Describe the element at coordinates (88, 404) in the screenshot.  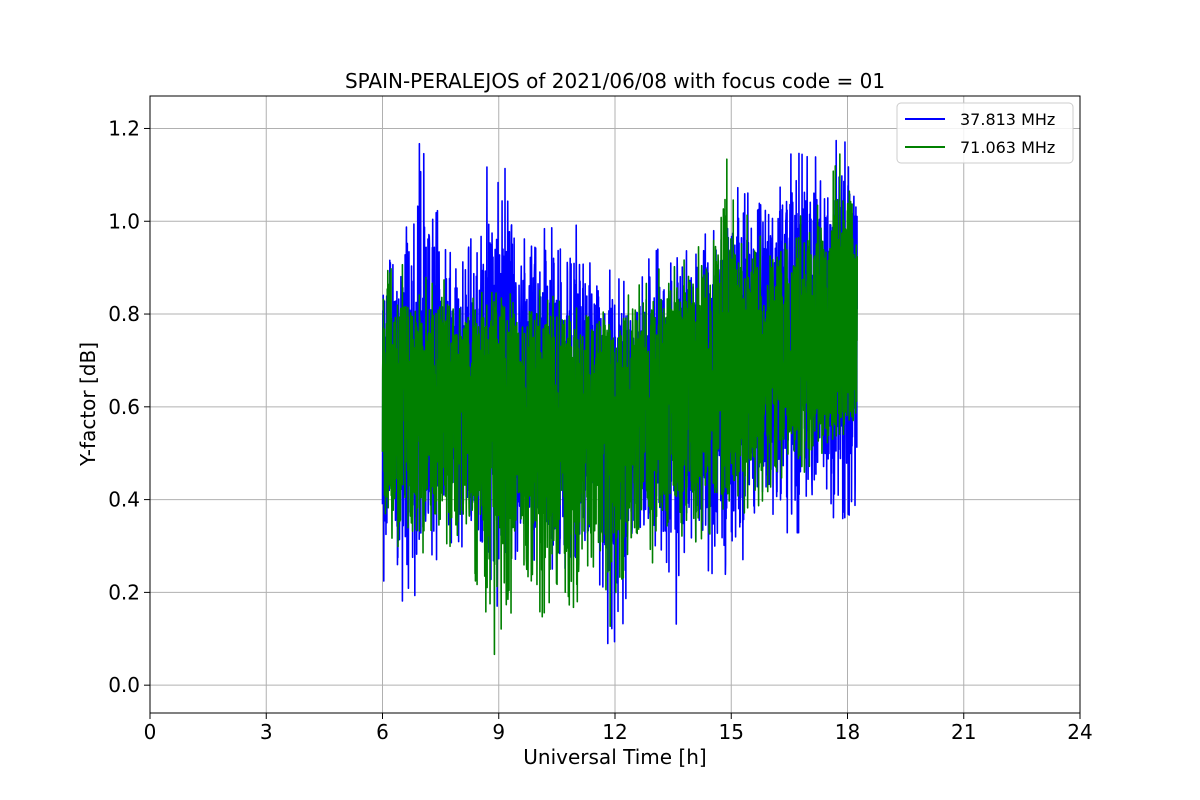
I see `y-axis-label: Y-factor [dB]` at that location.